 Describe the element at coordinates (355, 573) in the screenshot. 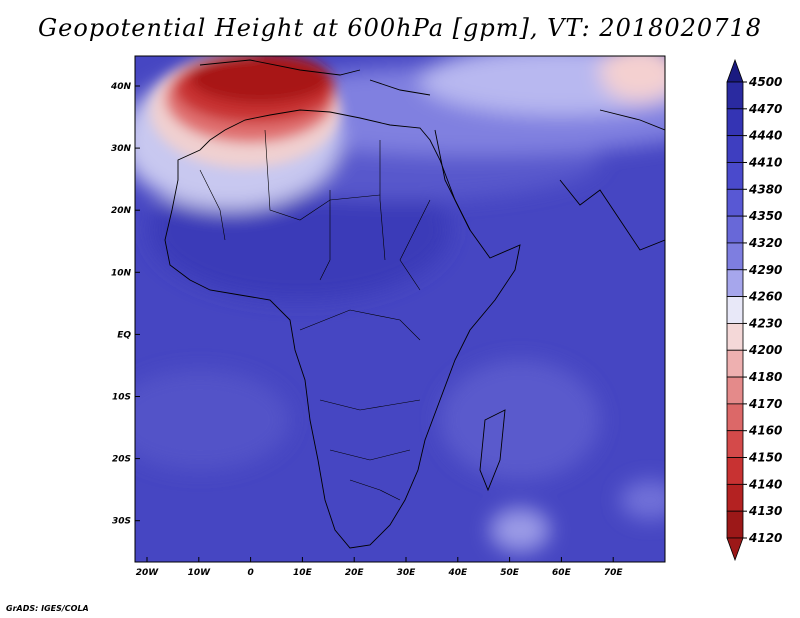

I see `lon-tick-label: 20E` at that location.